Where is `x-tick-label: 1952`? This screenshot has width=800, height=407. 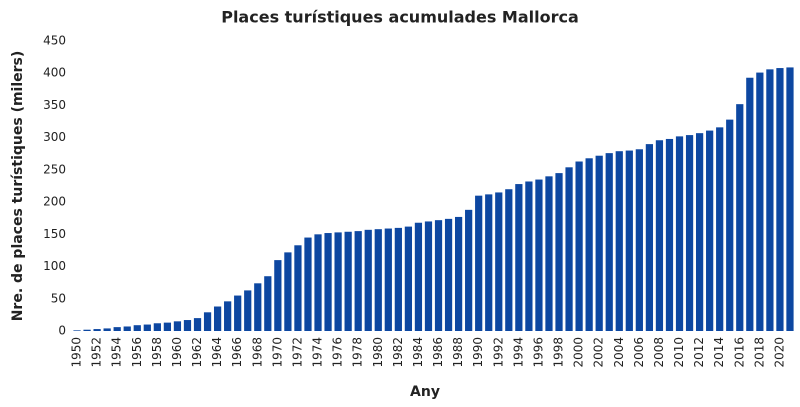
x-tick-label: 1952 is located at coordinates (97, 352).